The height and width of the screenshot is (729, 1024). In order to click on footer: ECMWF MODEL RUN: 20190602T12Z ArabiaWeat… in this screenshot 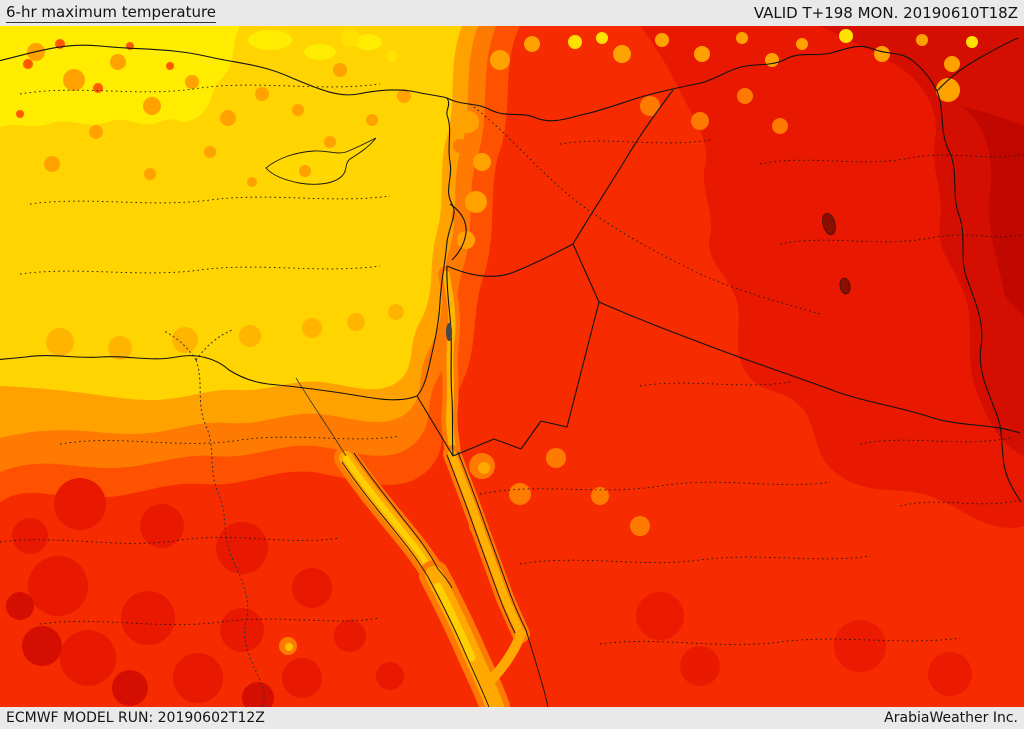, I will do `click(512, 718)`.